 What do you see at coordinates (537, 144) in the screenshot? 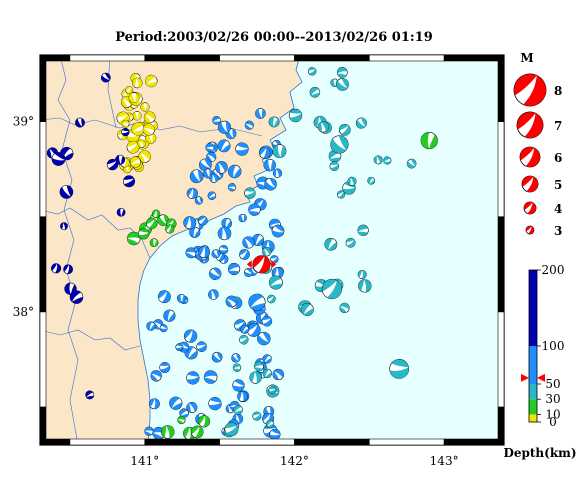
I see `magnitude-legend: M 8 7 6 5 4 3` at bounding box center [537, 144].